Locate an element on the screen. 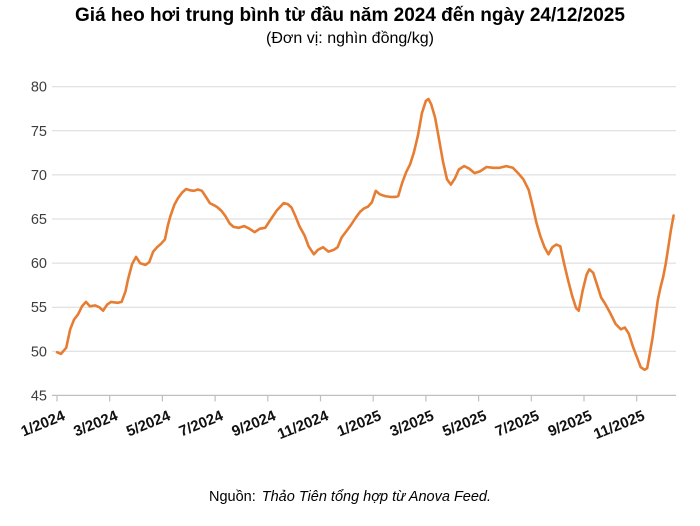  x-tick-label: 7/2024 is located at coordinates (202, 423).